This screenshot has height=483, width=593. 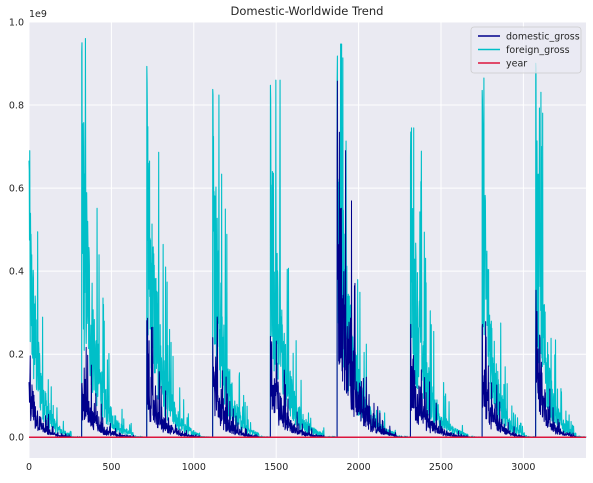 I want to click on legend-label: year, so click(x=516, y=64).